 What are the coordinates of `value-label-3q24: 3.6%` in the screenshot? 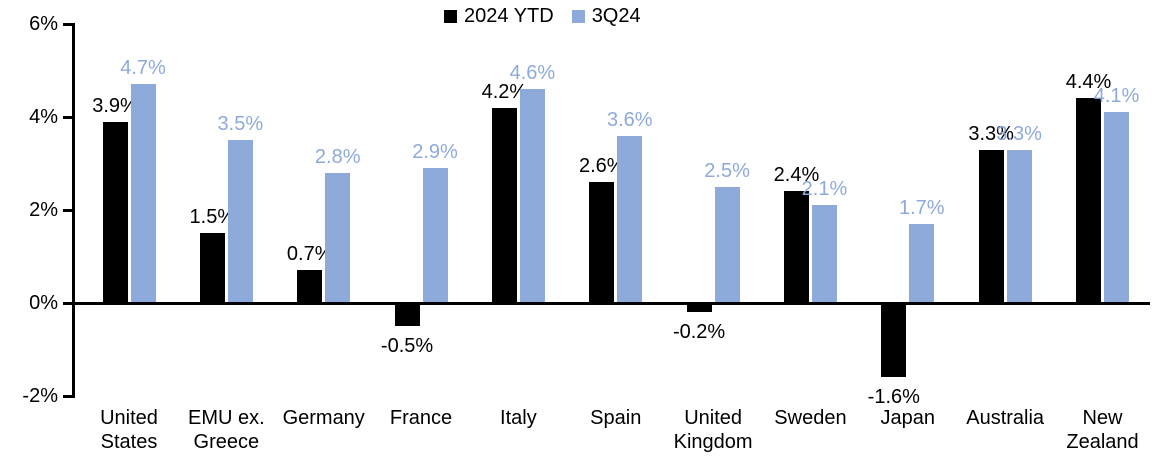 It's located at (629, 119).